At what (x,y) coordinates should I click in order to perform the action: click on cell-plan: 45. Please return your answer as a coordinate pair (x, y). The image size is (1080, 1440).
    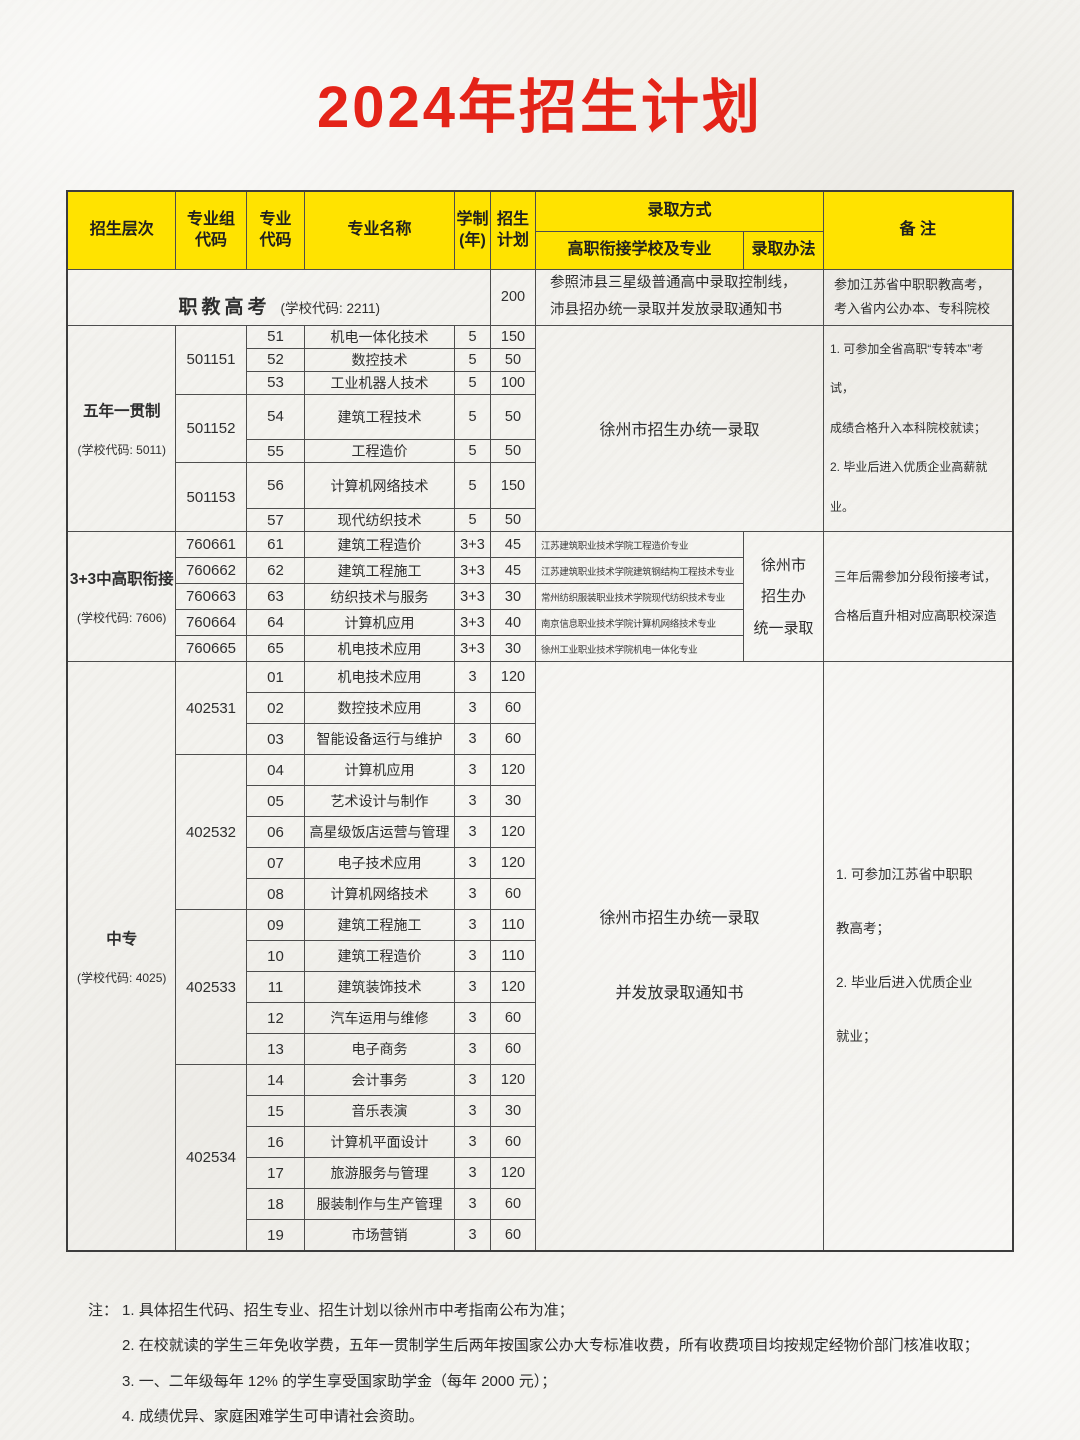
    Looking at the image, I should click on (512, 545).